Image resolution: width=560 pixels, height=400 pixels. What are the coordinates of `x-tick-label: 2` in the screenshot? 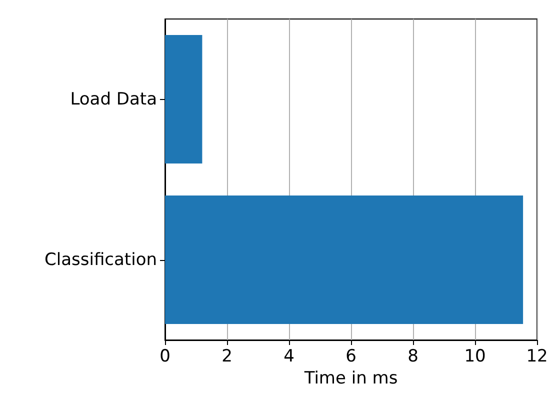 It's located at (227, 356).